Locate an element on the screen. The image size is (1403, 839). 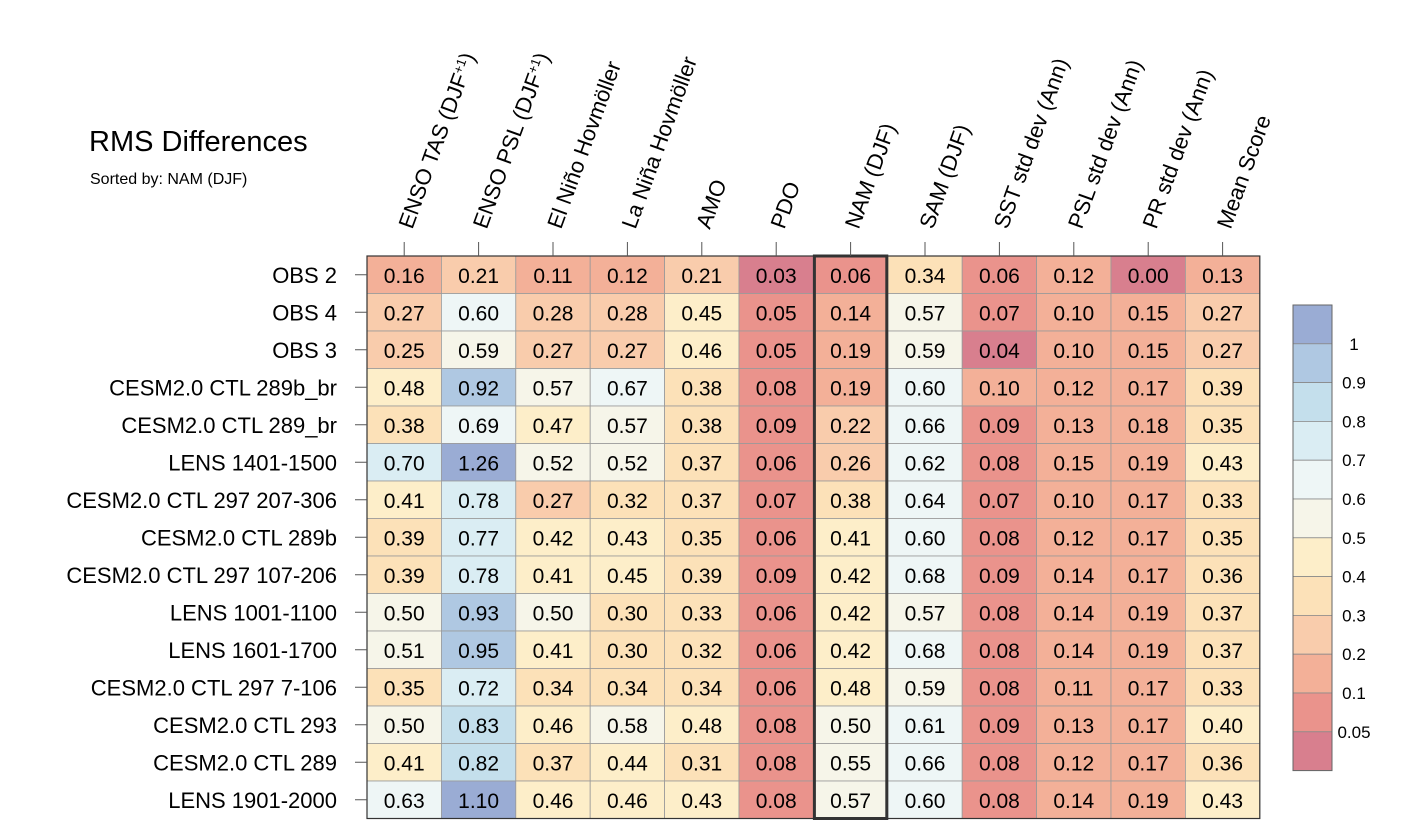
cell-value: 0.33 is located at coordinates (701, 613).